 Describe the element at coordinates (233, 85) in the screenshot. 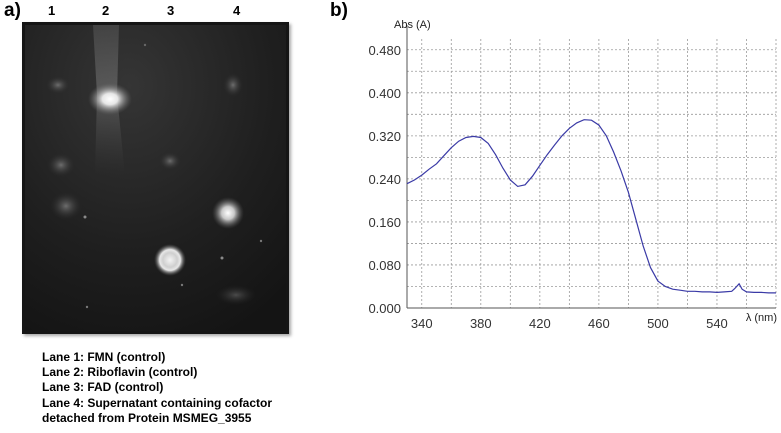

I see `lane4-faint-spot` at that location.